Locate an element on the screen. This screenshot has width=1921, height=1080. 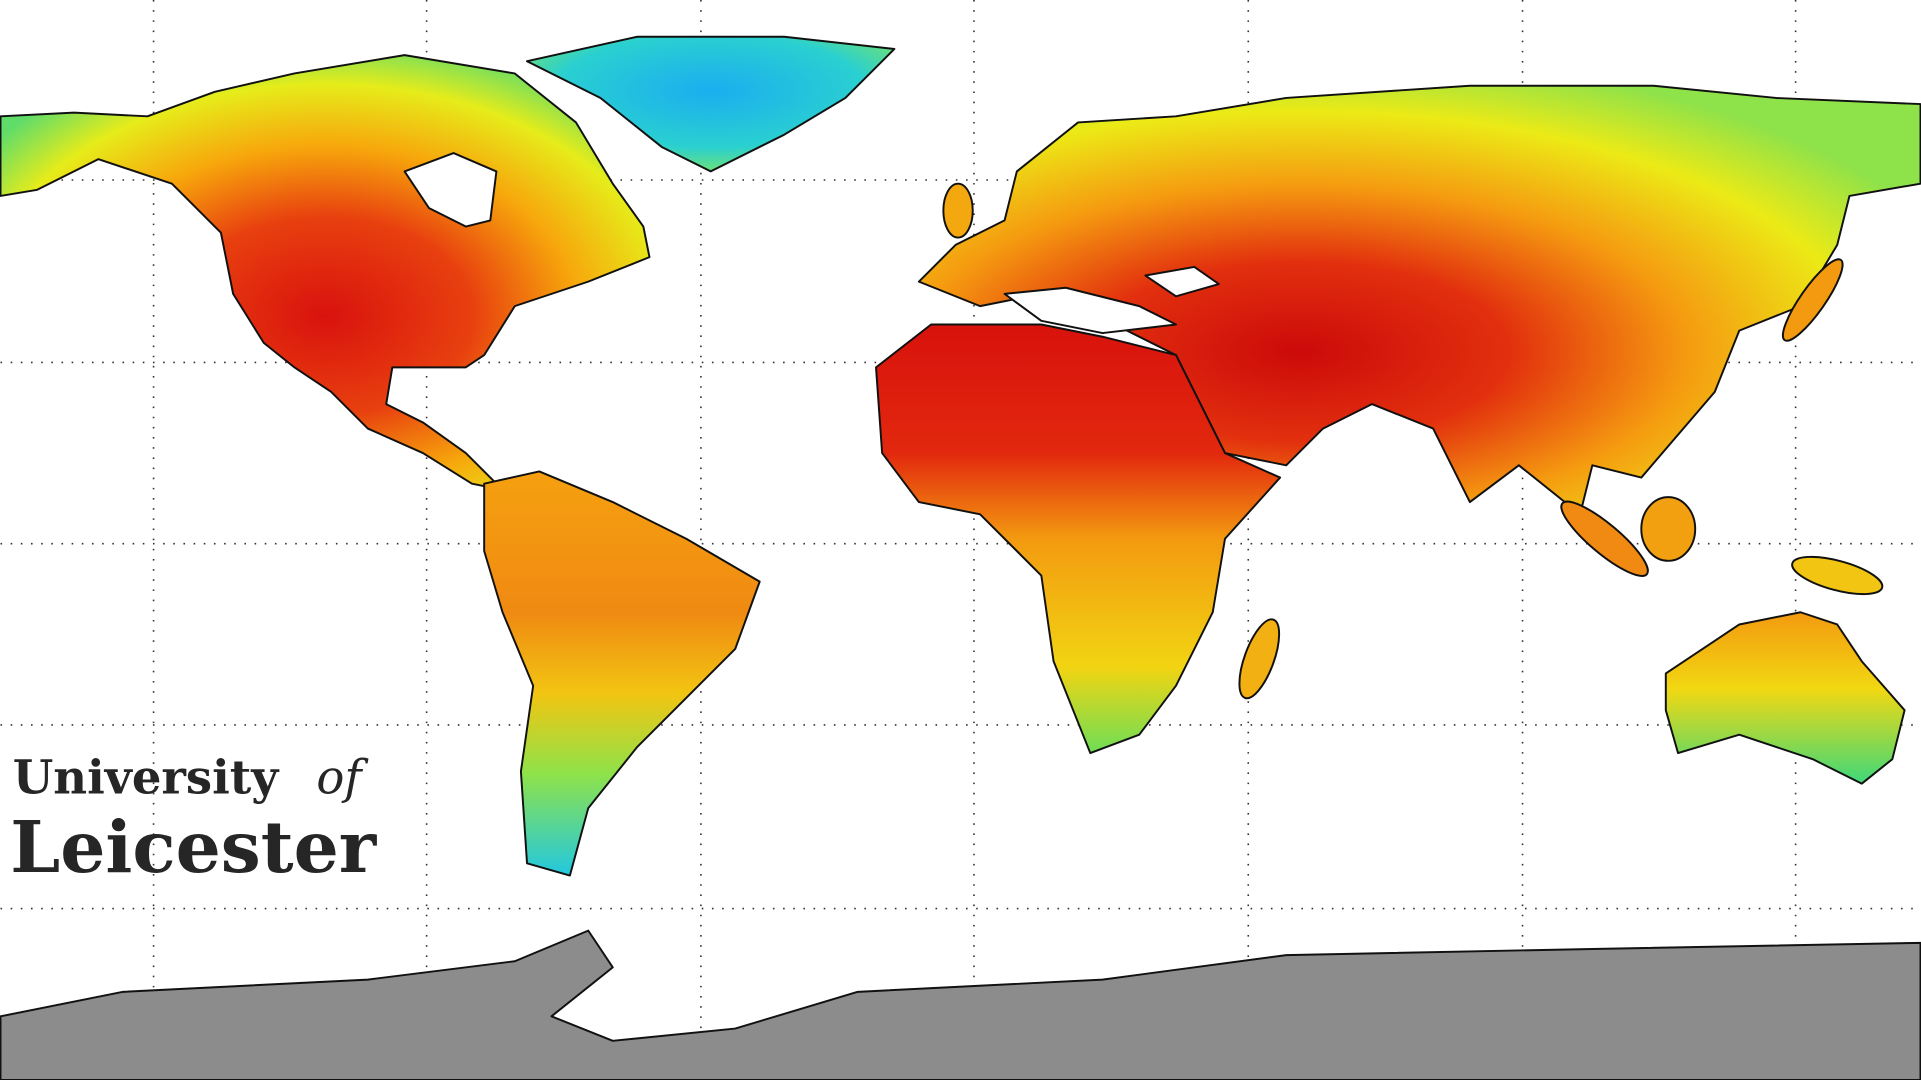
logo: University of Leicester is located at coordinates (193, 818).